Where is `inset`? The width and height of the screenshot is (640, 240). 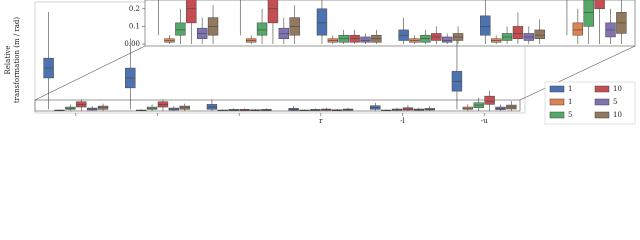
inset is located at coordinates (392, 22).